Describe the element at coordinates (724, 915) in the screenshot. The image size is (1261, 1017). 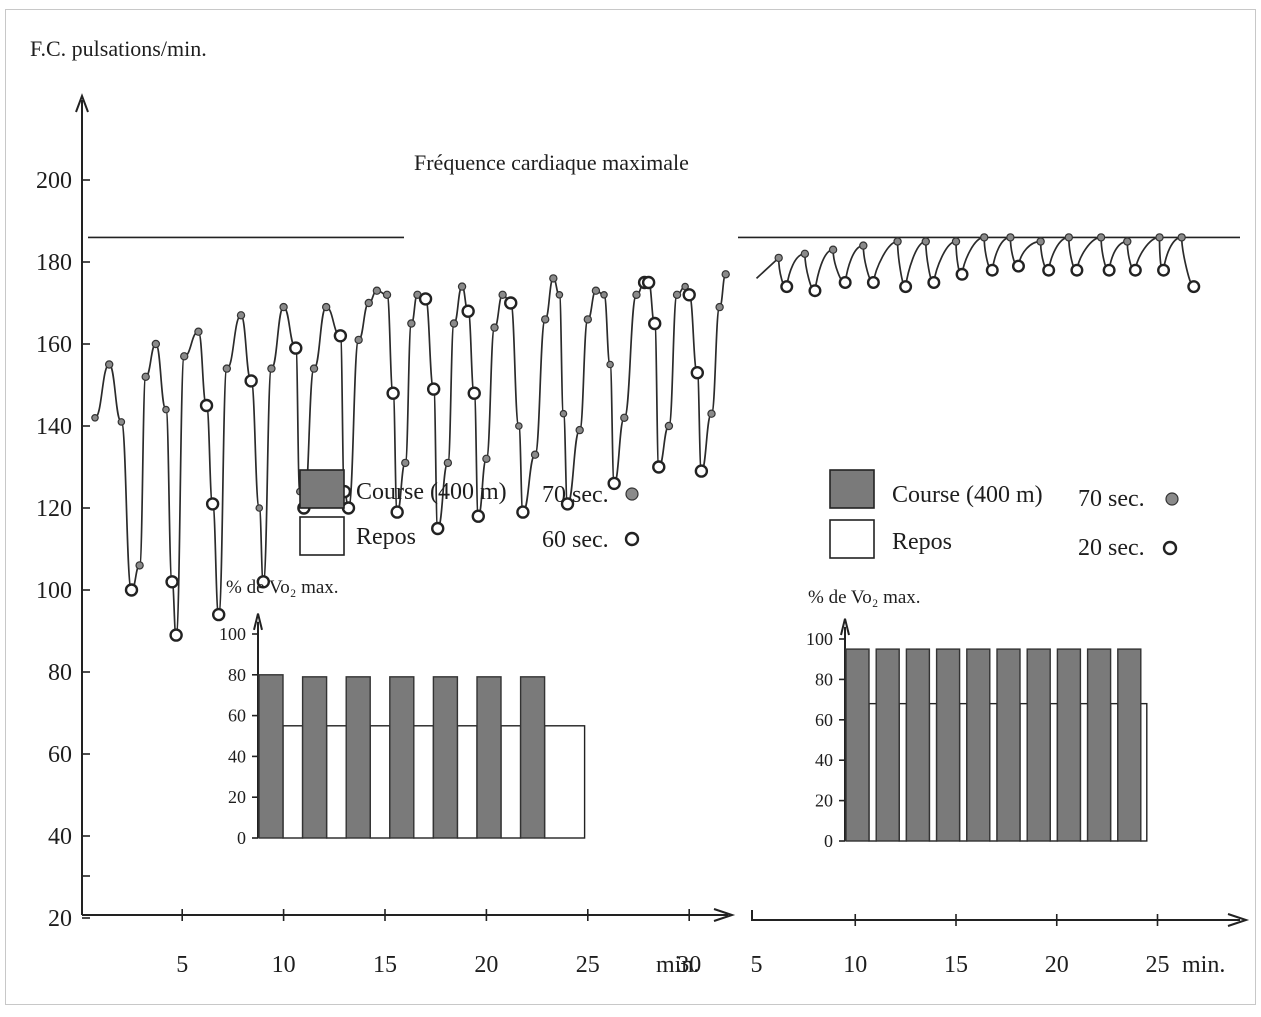
I see `left-x-arrow-icon` at that location.